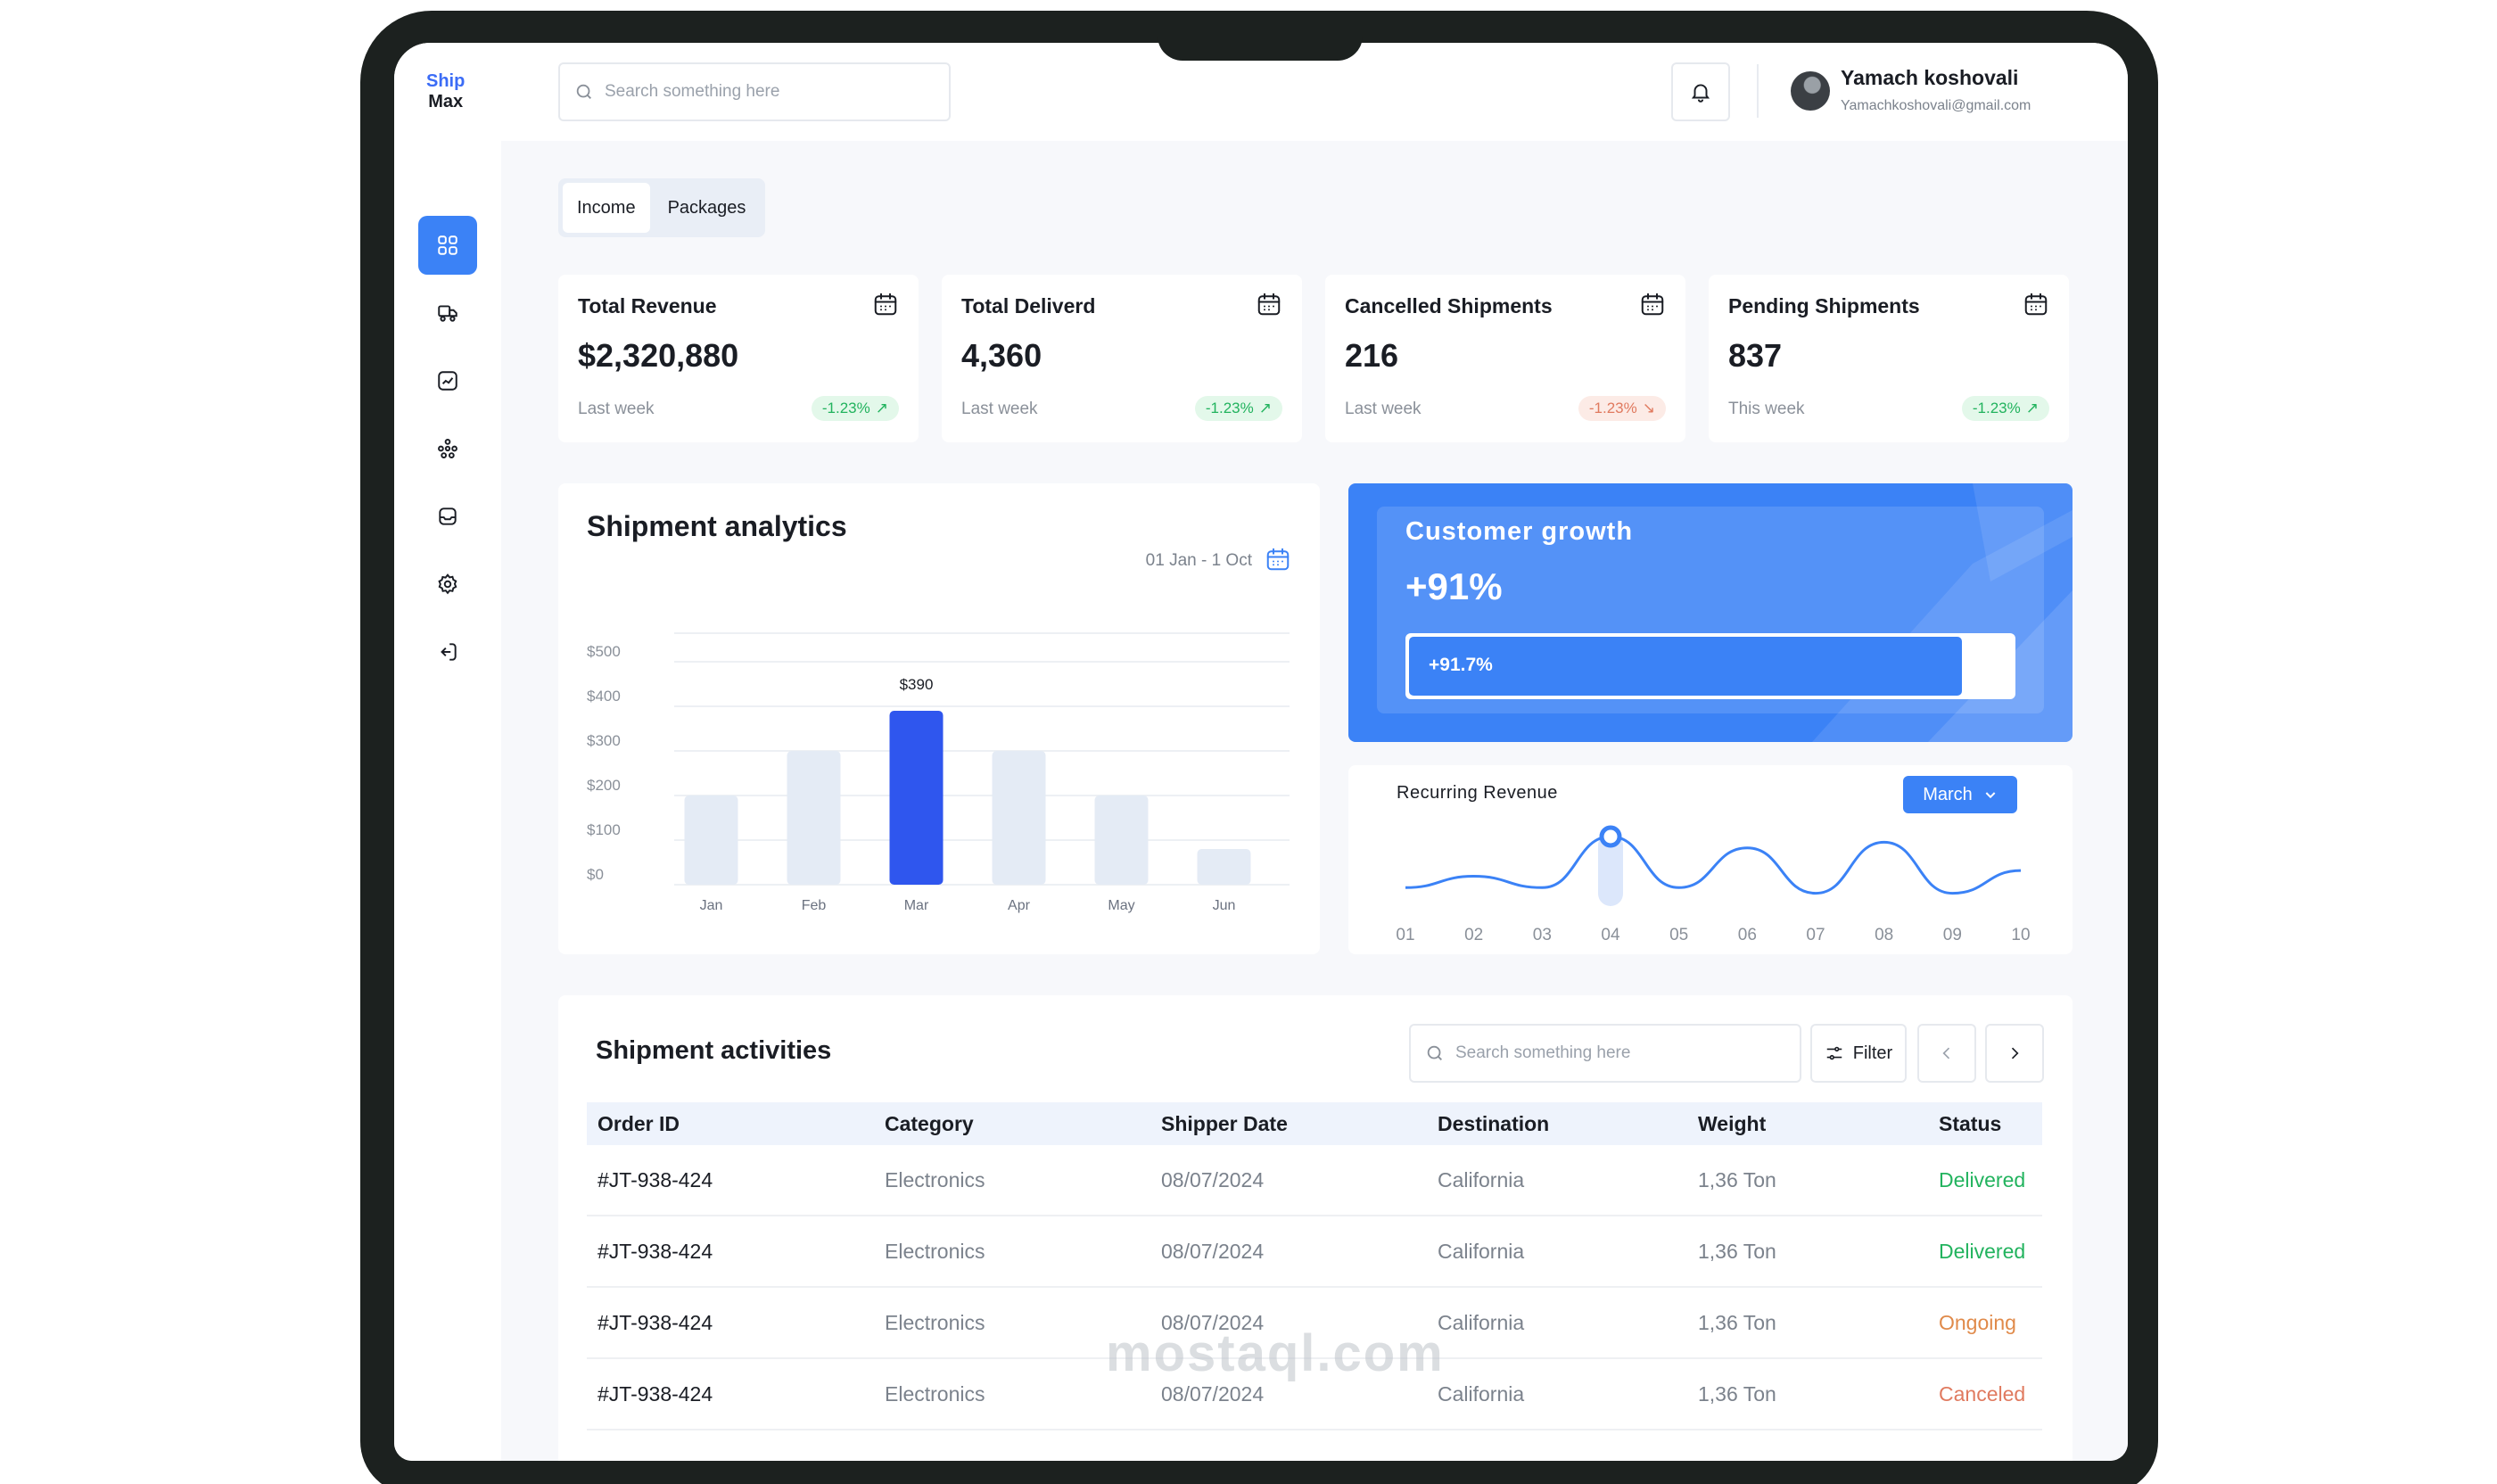  I want to click on x-tick-label: Mar, so click(916, 906).